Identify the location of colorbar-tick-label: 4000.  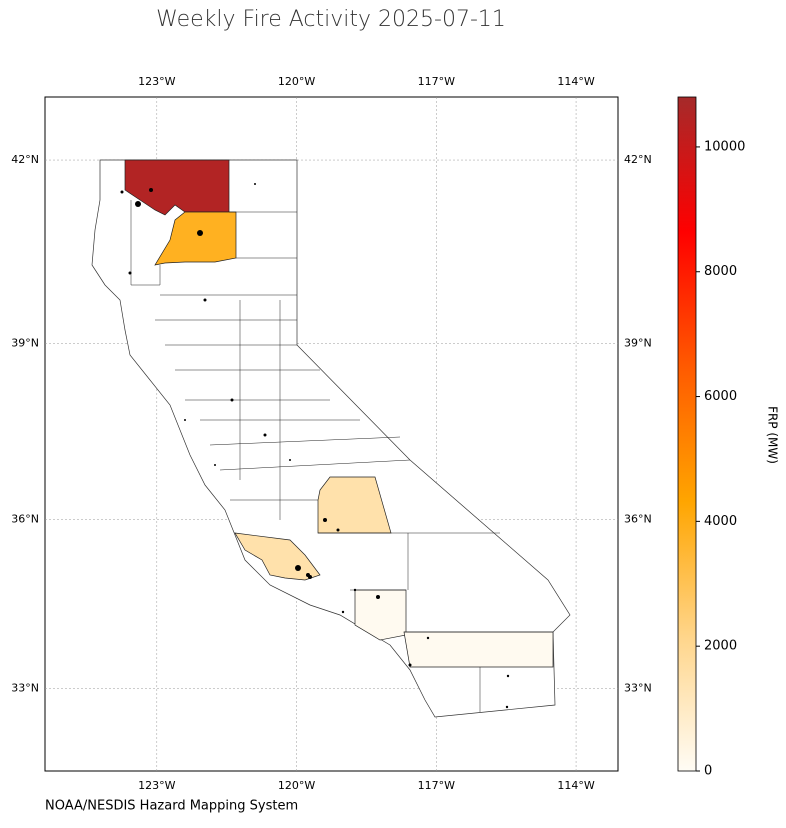
(720, 521).